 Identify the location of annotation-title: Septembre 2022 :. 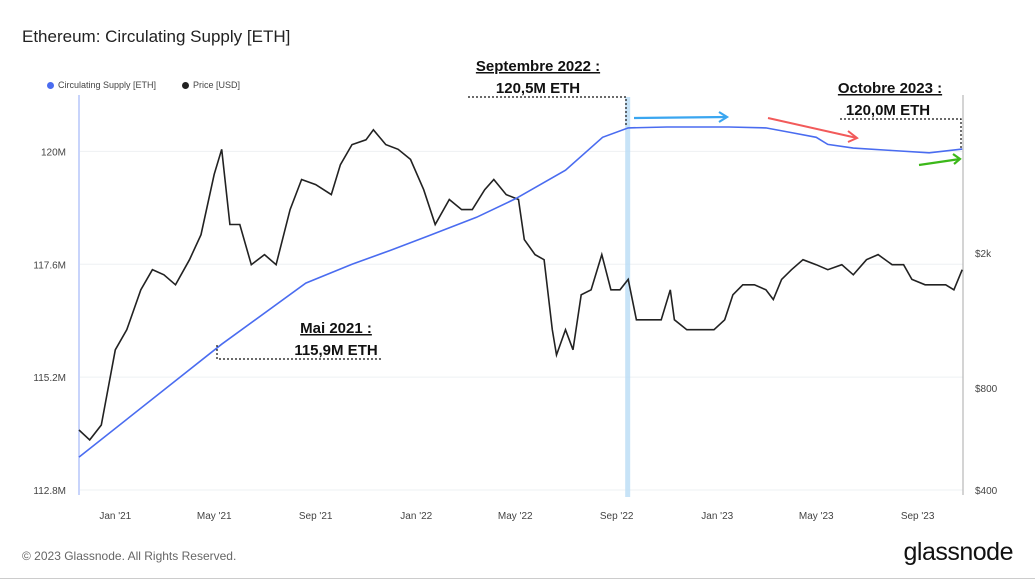
(538, 66).